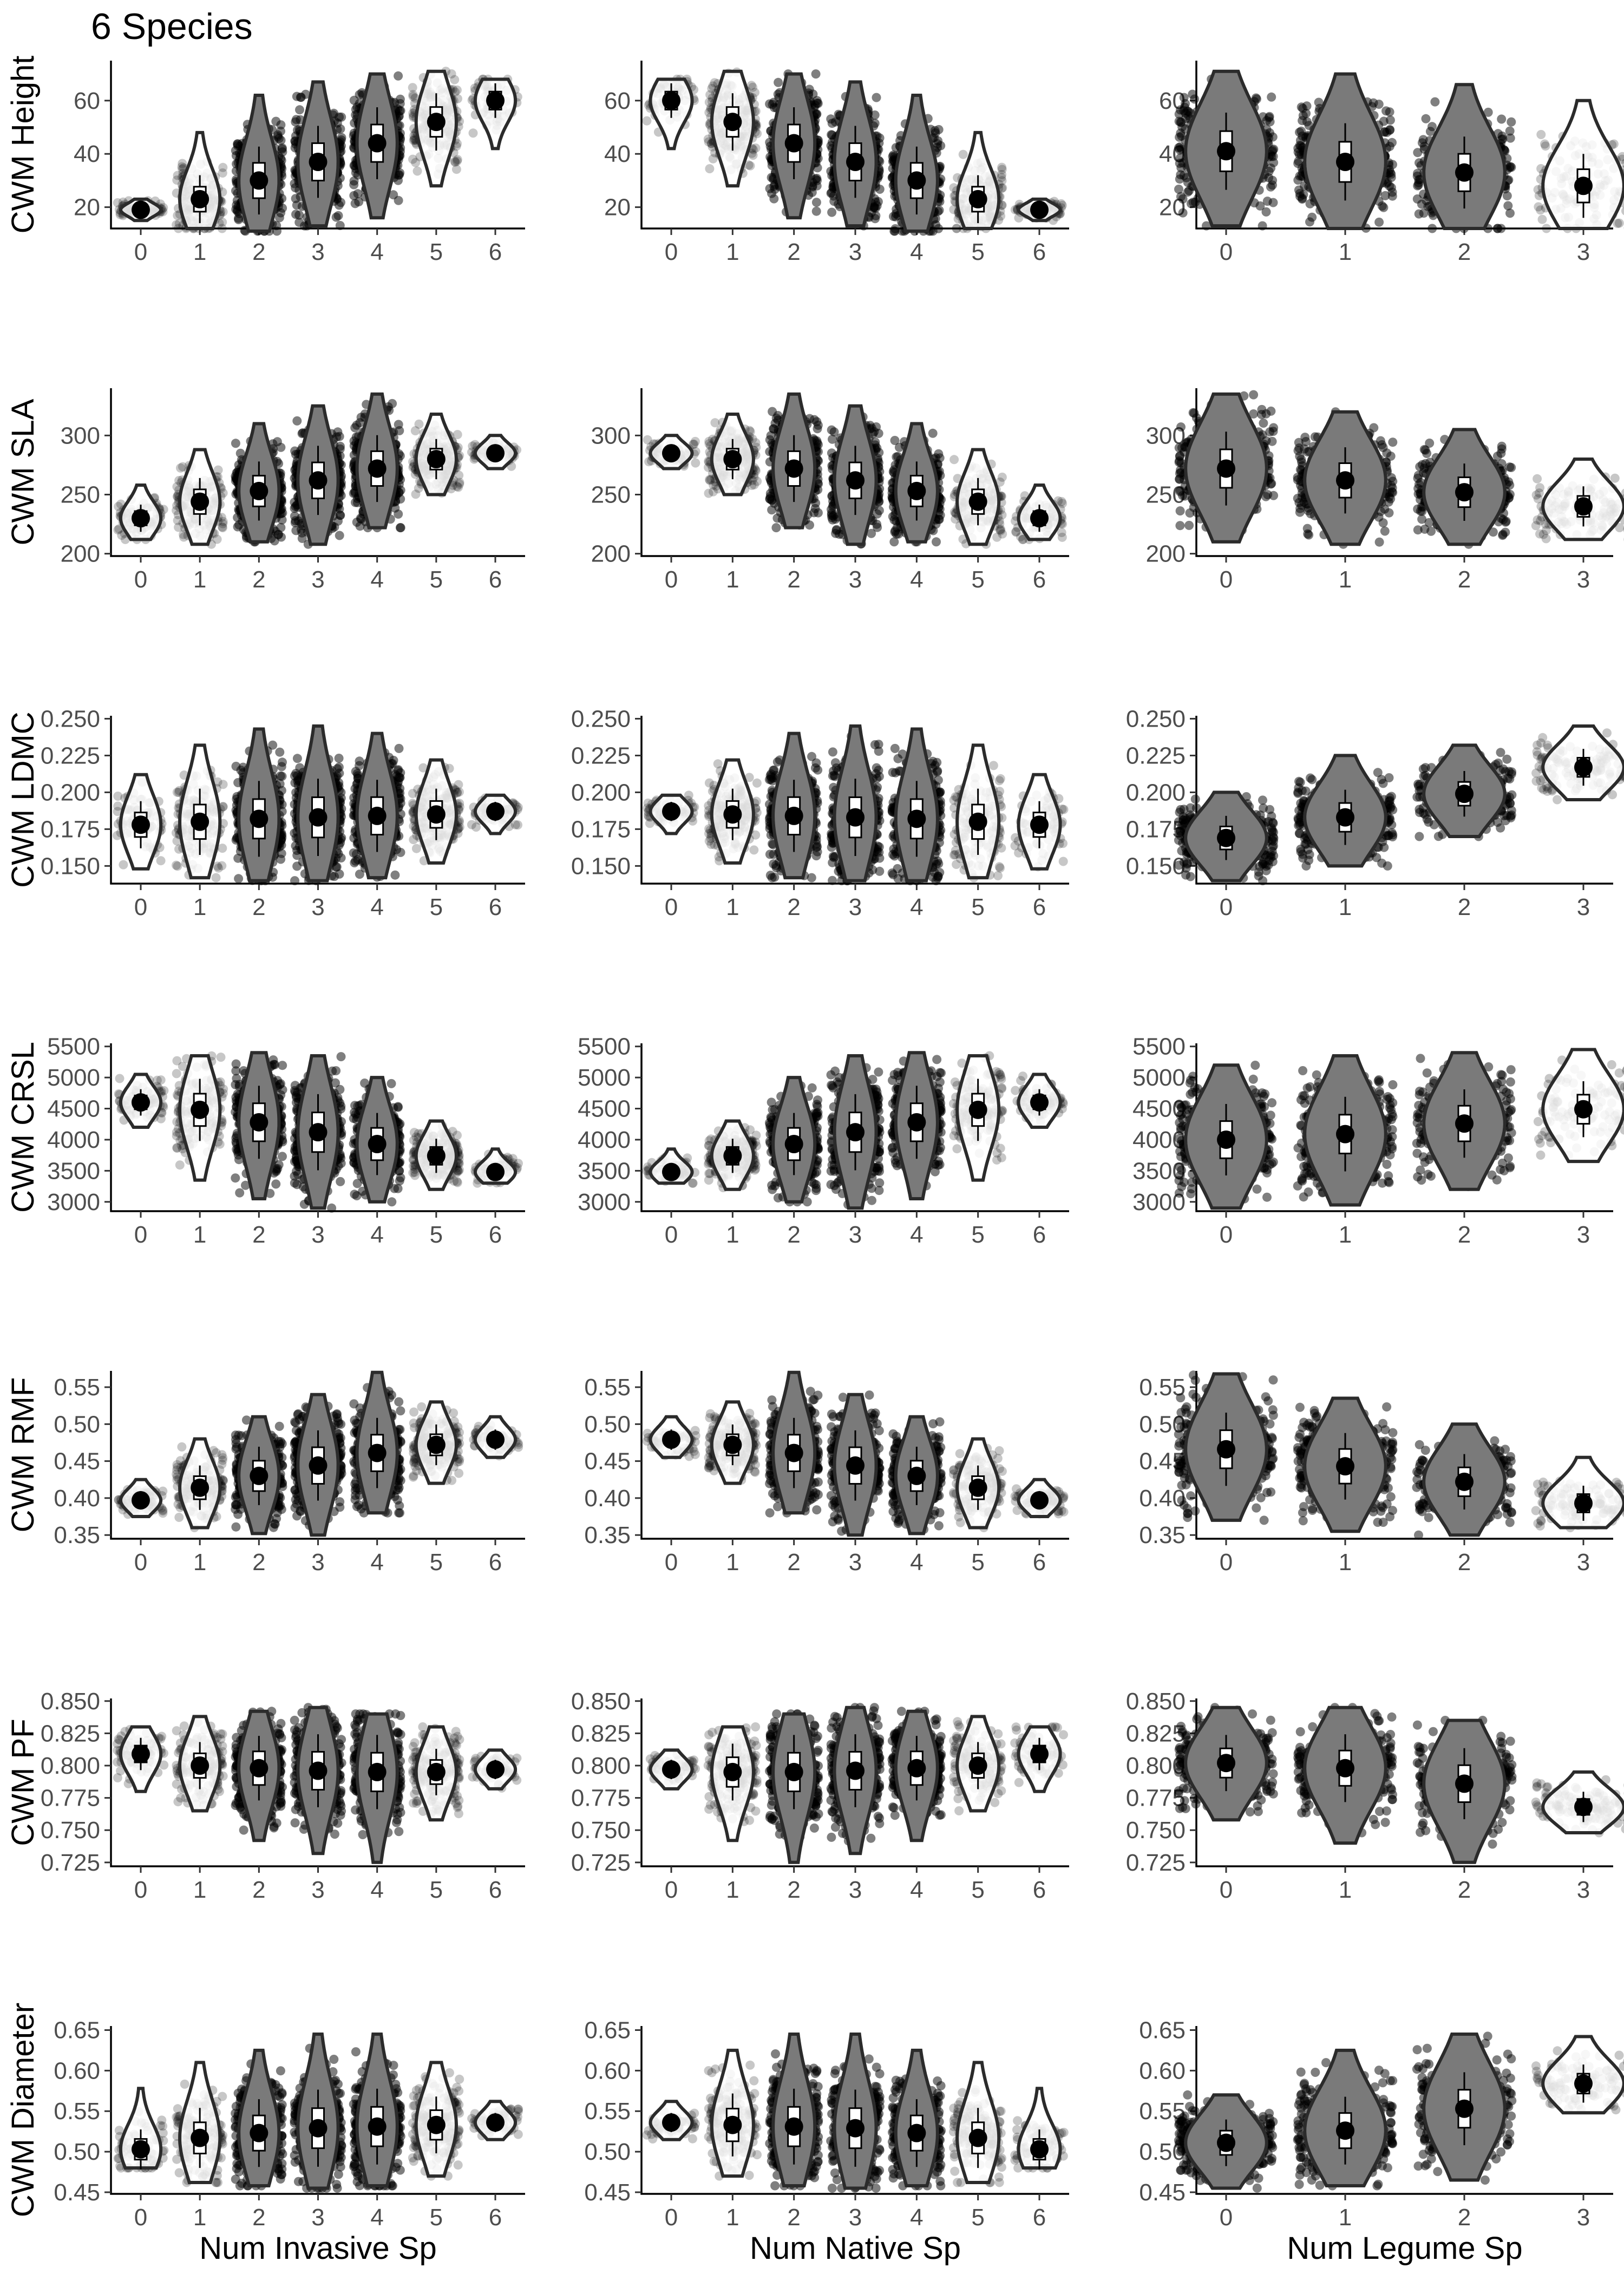 This screenshot has width=1624, height=2274. Describe the element at coordinates (172, 27) in the screenshot. I see `figure-title: 6 Species` at that location.